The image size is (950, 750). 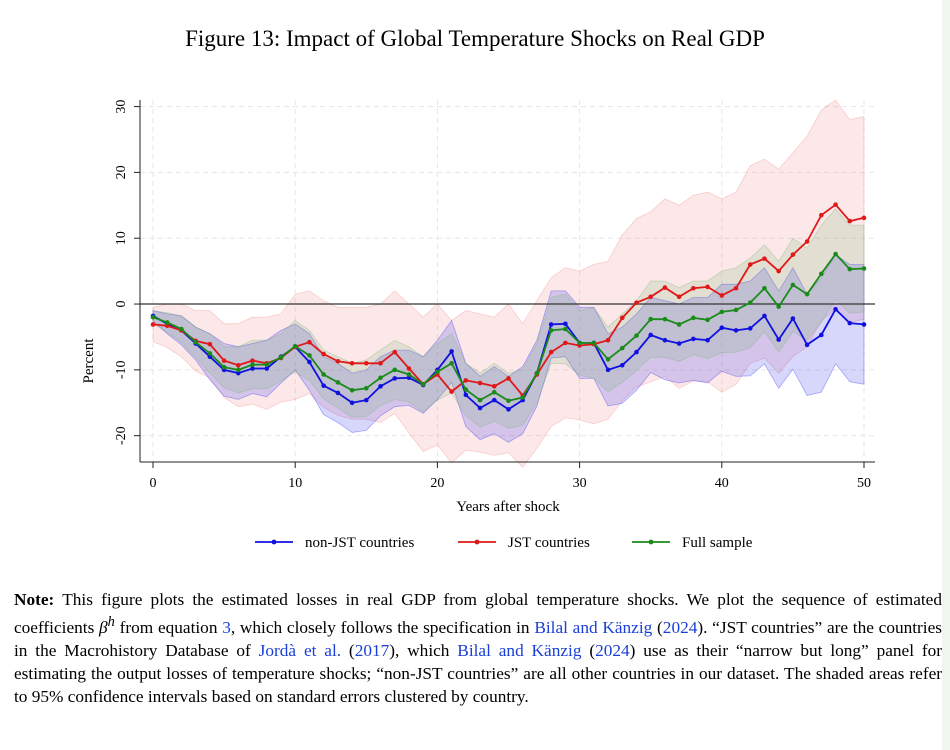 What do you see at coordinates (295, 483) in the screenshot?
I see `x-tick-label: 10` at bounding box center [295, 483].